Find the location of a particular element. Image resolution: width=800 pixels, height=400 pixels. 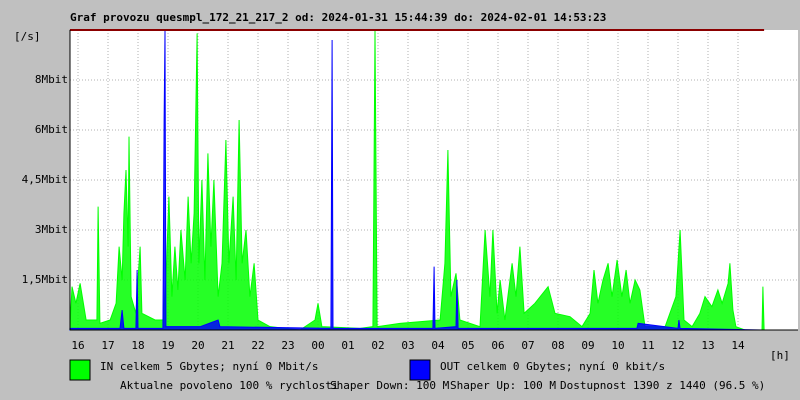

x-tick-label: 02 is located at coordinates (377, 345).